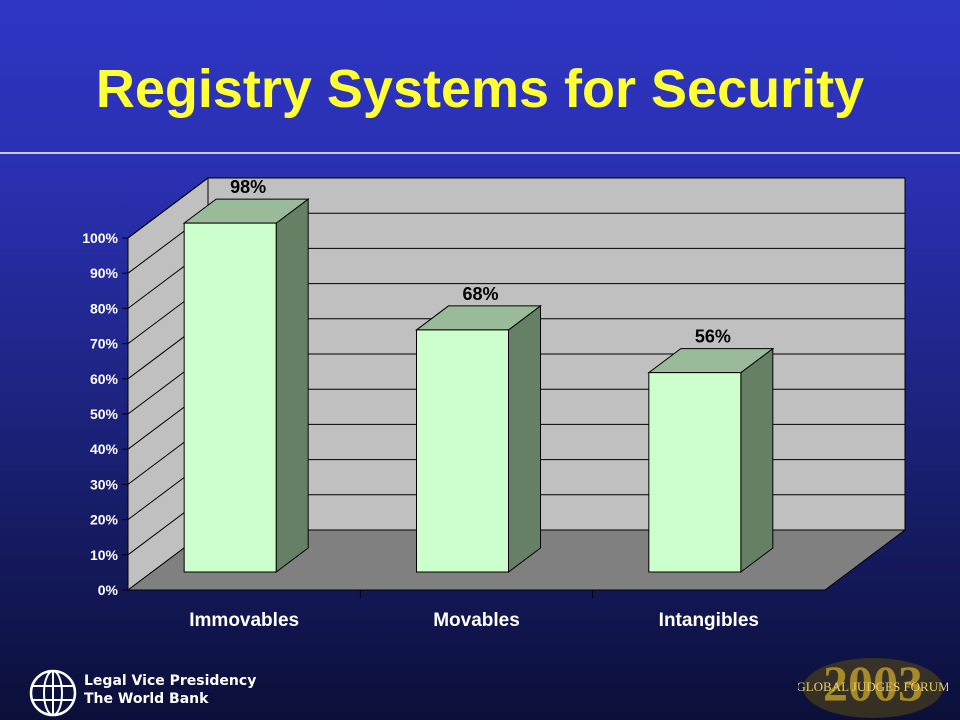 The width and height of the screenshot is (960, 720). What do you see at coordinates (100, 238) in the screenshot?
I see `y-tick-label: 100%` at bounding box center [100, 238].